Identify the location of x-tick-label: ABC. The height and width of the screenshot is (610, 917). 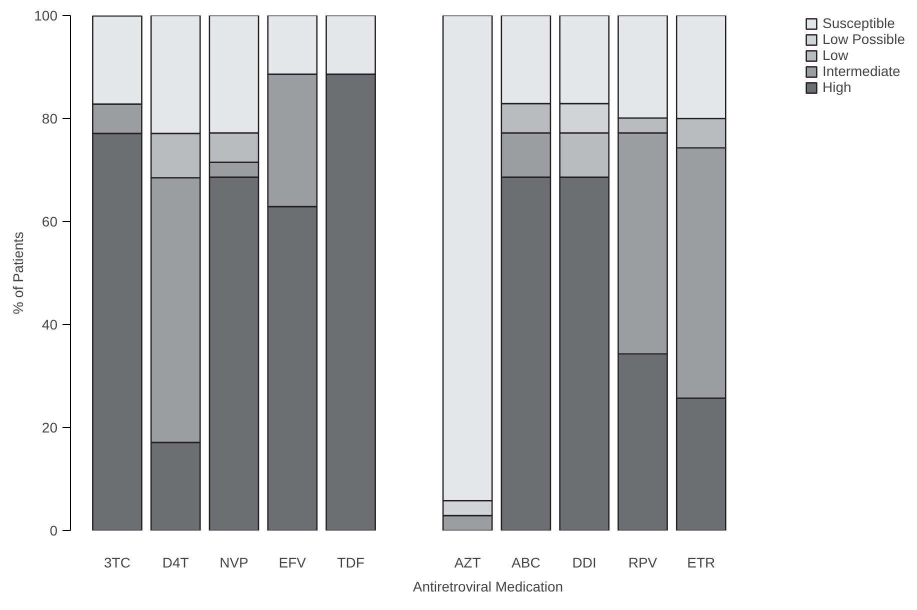
(526, 562).